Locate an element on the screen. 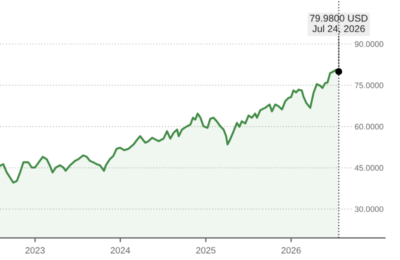 This screenshot has width=400, height=260. y-tick-label: 45.0000 is located at coordinates (369, 168).